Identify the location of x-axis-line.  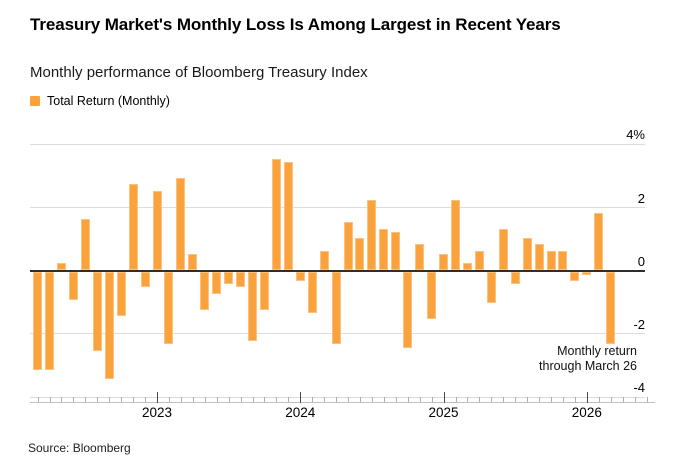
(342, 402).